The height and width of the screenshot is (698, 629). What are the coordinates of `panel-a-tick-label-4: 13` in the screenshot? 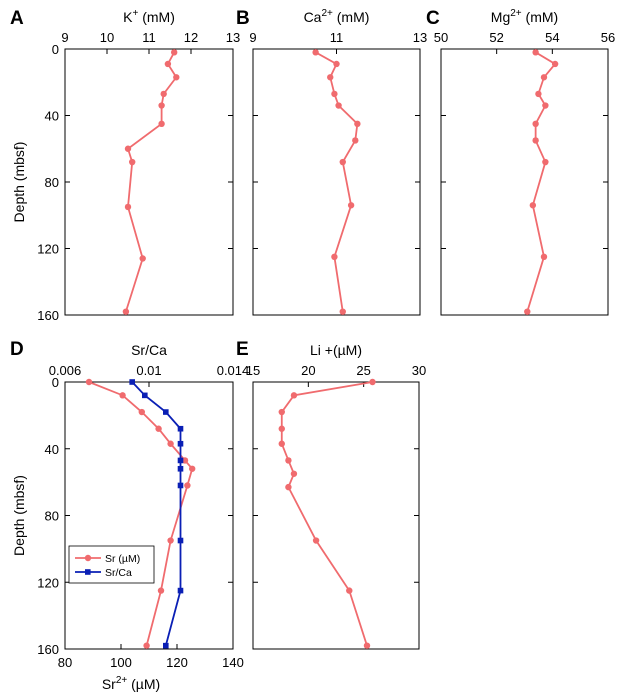 It's located at (233, 37).